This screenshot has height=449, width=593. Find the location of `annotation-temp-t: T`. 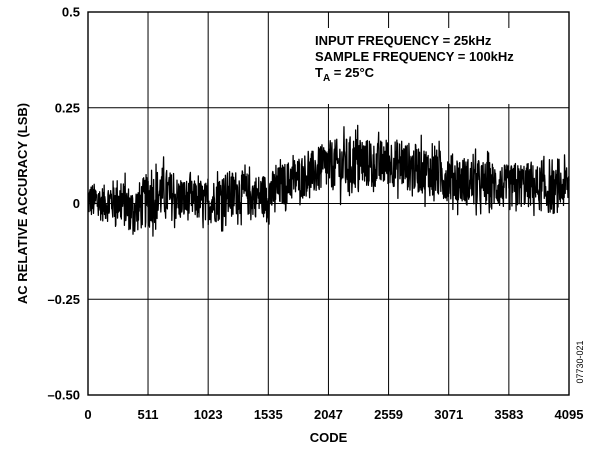

annotation-temp-t: T is located at coordinates (319, 72).